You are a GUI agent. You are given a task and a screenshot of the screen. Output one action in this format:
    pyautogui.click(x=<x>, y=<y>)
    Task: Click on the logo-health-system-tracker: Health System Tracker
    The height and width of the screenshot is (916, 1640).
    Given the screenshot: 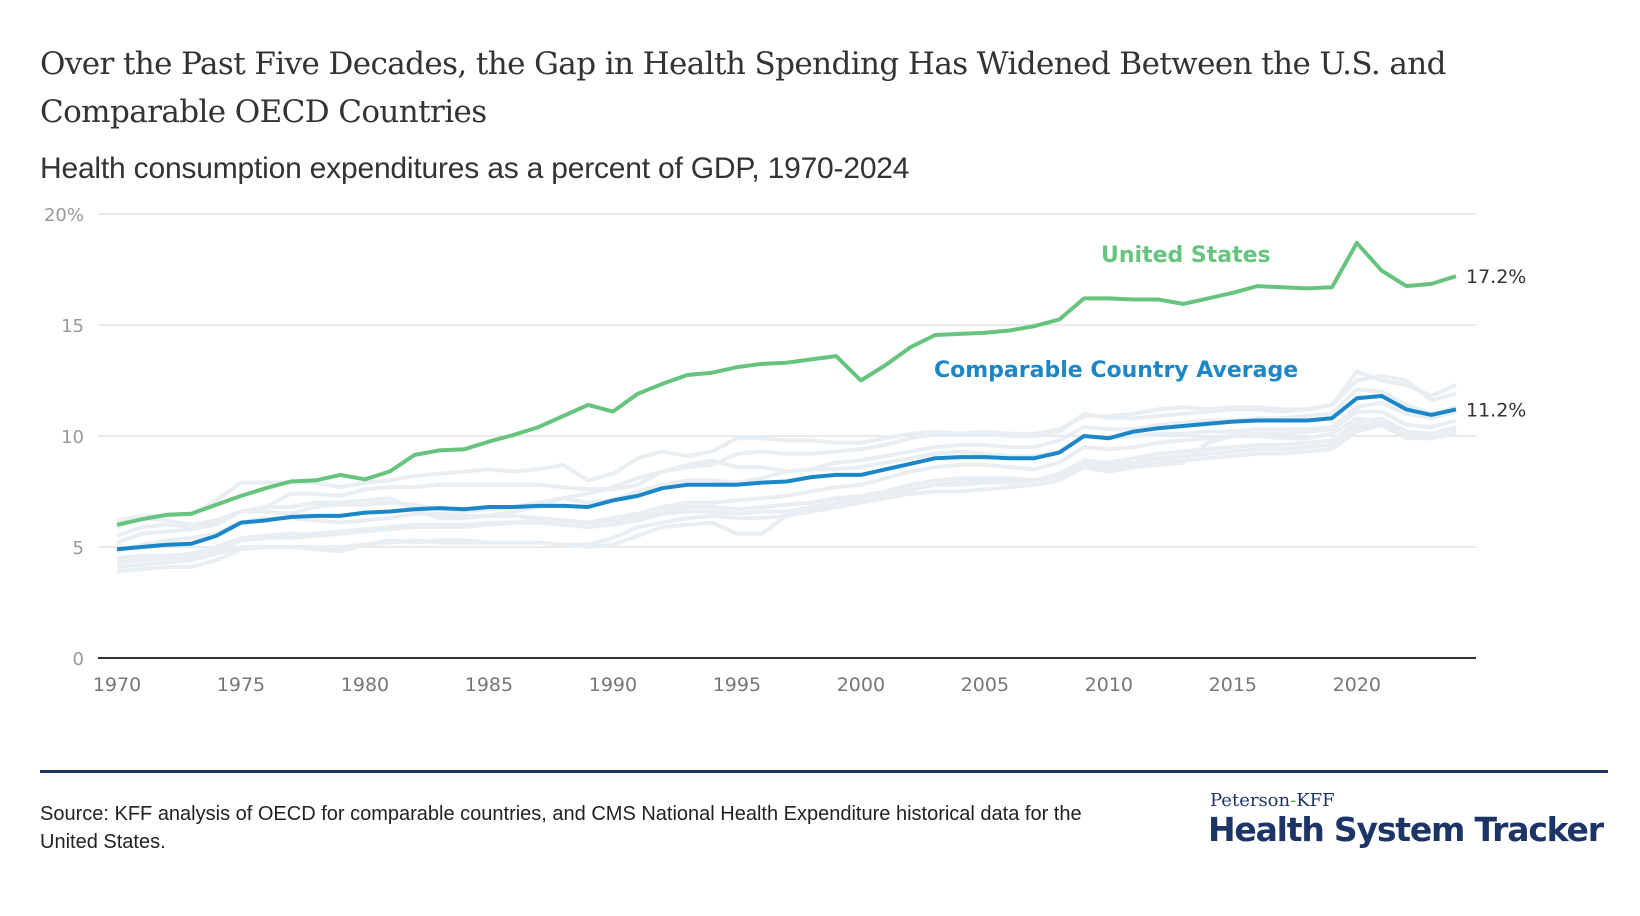 What is the action you would take?
    pyautogui.click(x=1406, y=829)
    